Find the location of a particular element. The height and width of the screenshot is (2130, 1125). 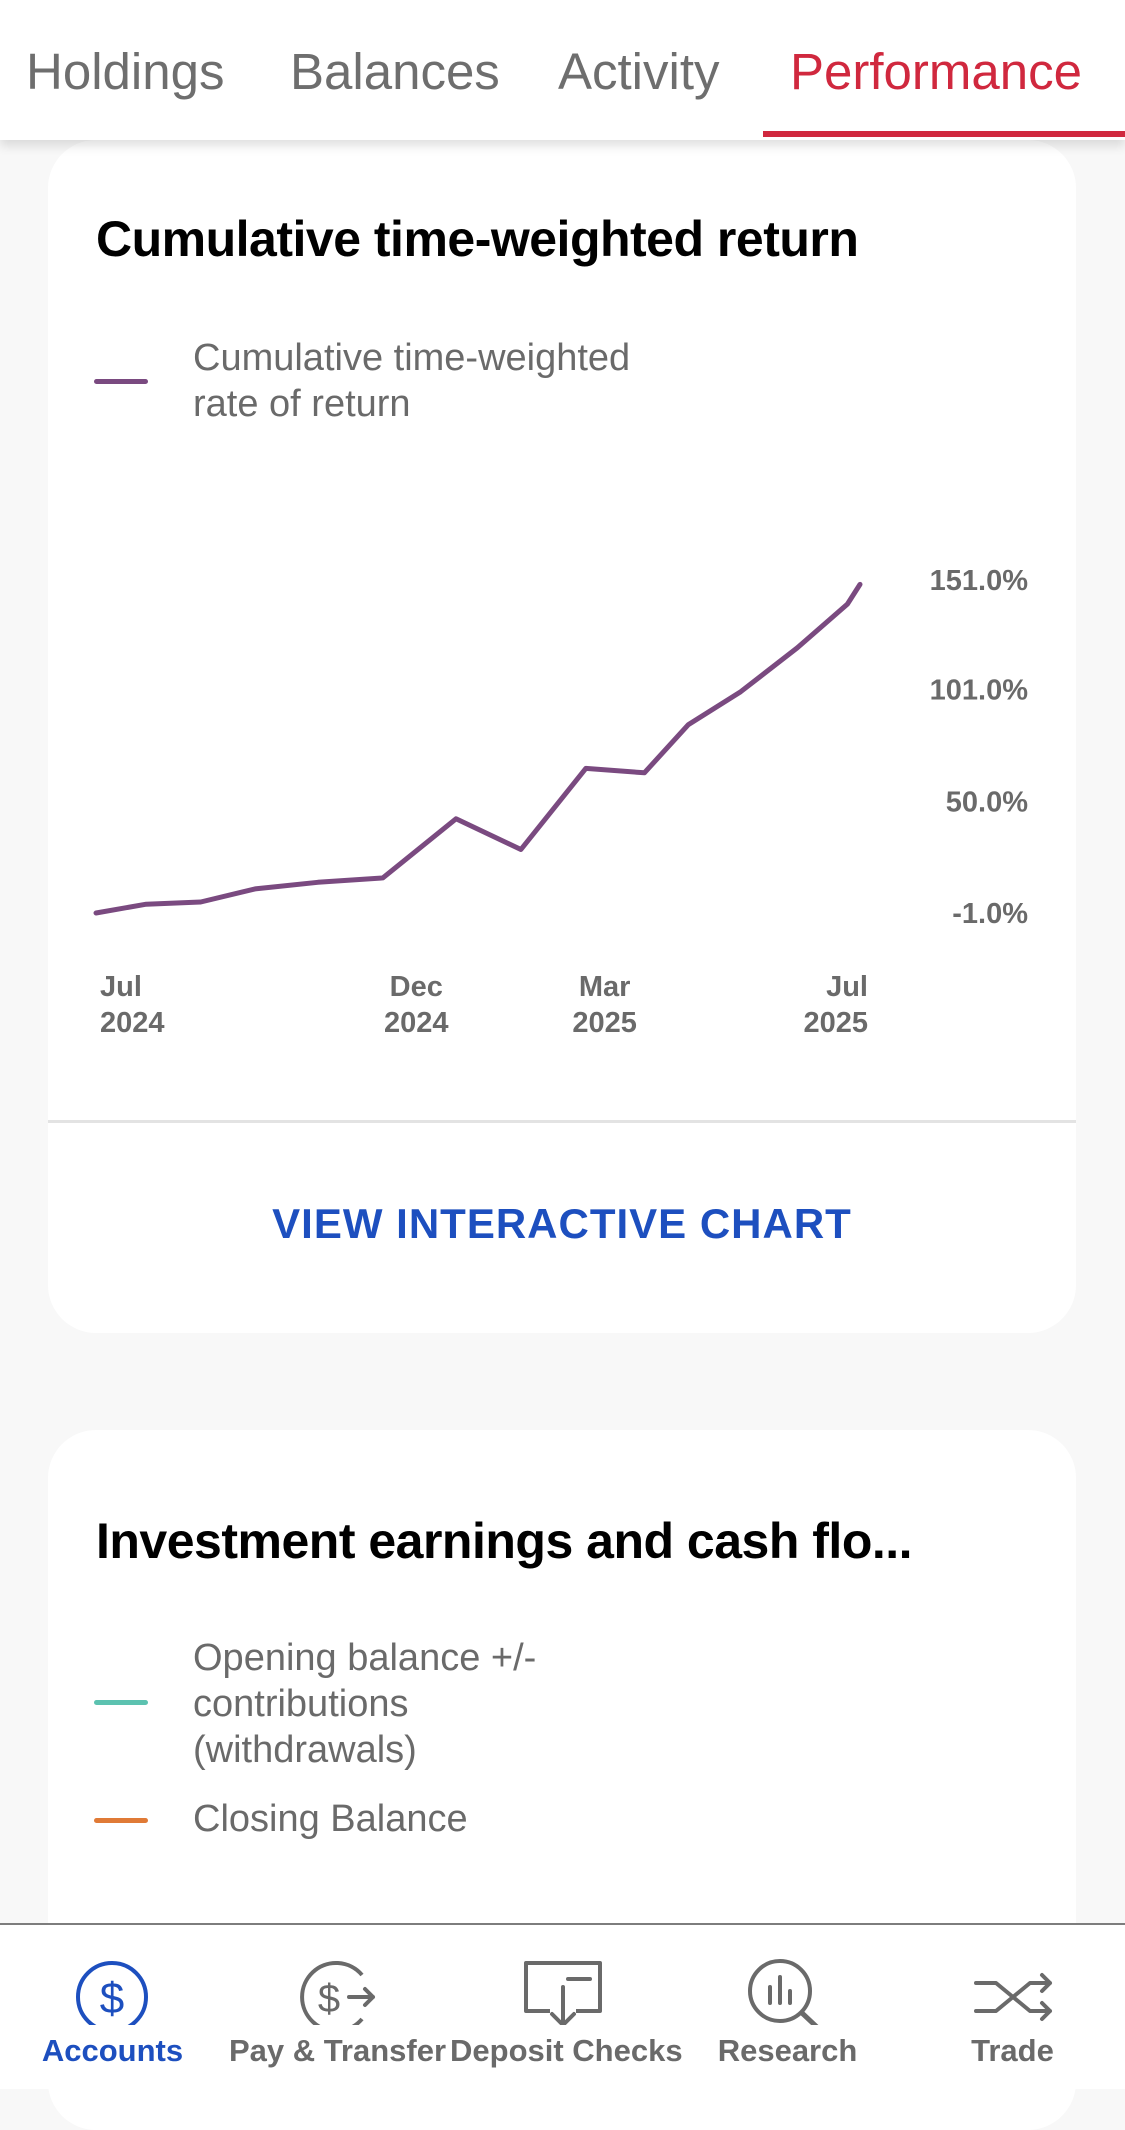

nav-label-research: Research is located at coordinates (787, 2050).